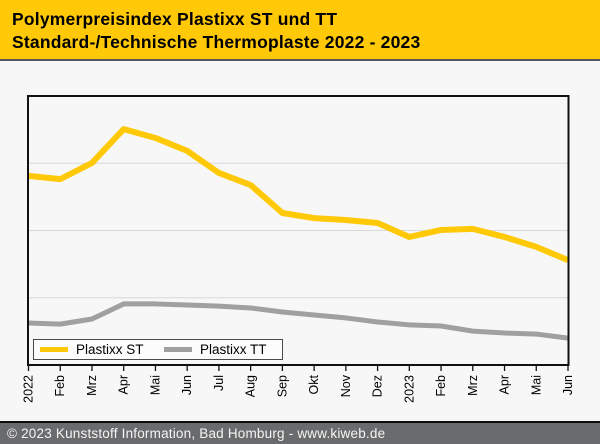  Describe the element at coordinates (378, 386) in the screenshot. I see `x-tick-label: Dez` at that location.